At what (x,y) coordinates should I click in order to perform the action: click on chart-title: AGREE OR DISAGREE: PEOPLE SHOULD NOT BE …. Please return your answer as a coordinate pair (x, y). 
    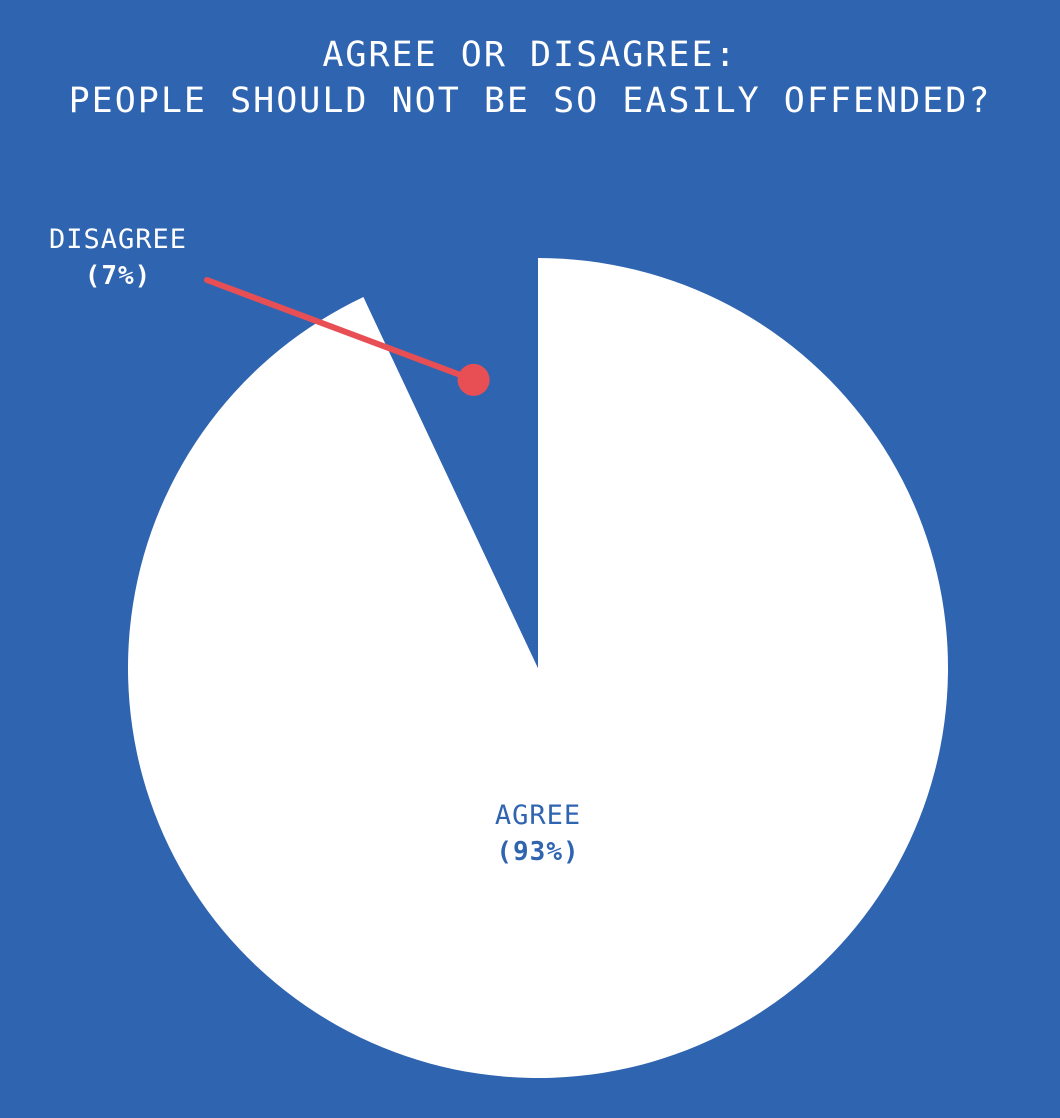
    Looking at the image, I should click on (530, 78).